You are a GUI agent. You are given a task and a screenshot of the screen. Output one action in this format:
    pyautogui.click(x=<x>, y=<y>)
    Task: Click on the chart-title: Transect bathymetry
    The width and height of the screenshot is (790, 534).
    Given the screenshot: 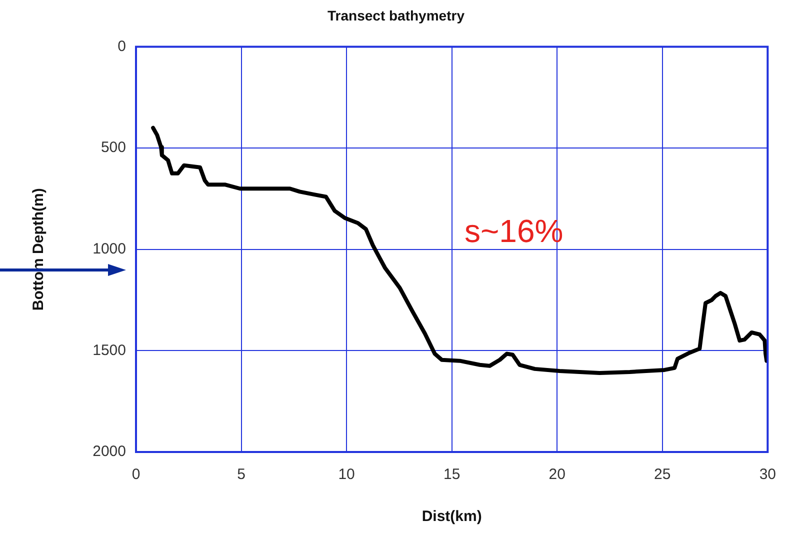 What is the action you would take?
    pyautogui.click(x=396, y=15)
    